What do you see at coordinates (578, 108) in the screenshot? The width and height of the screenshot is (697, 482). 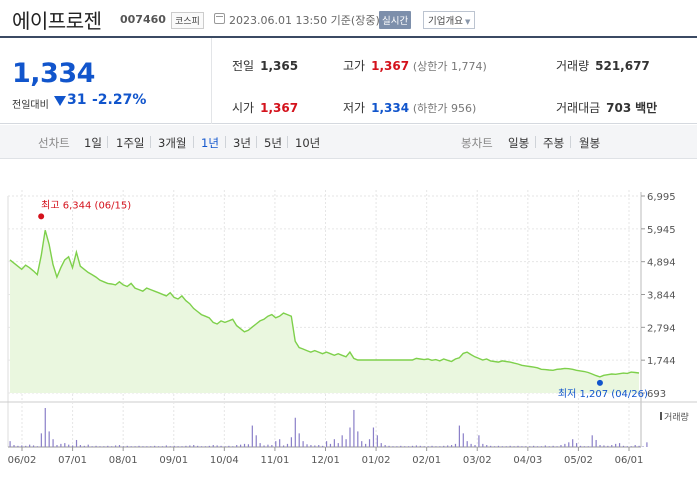 I see `trade-value-label: 거래대금` at bounding box center [578, 108].